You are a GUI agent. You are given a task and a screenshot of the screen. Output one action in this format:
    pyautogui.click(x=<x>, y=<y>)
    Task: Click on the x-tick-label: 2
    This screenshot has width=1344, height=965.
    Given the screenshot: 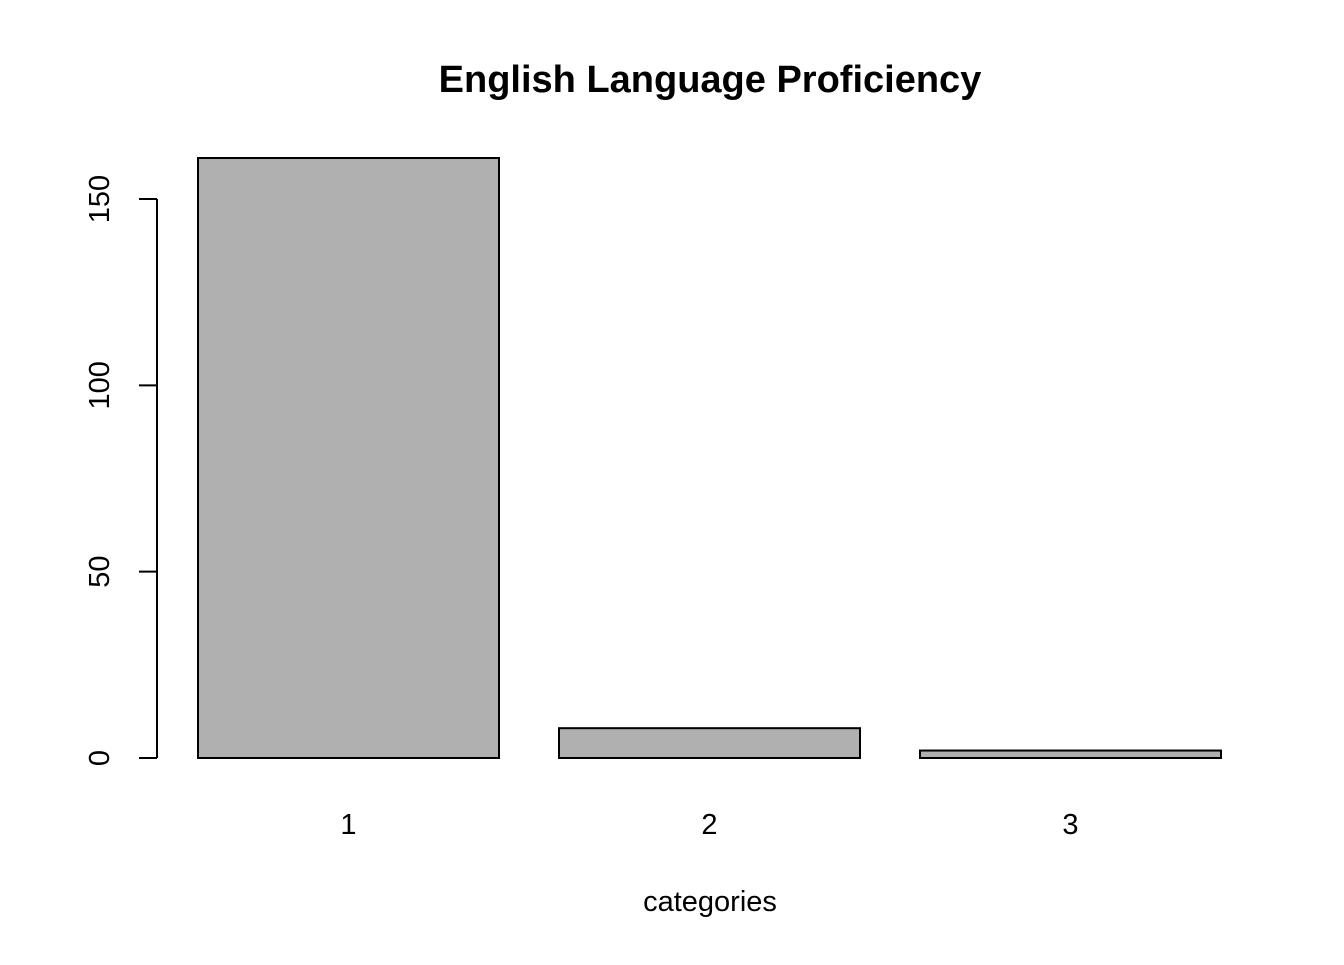 What is the action you would take?
    pyautogui.click(x=709, y=825)
    